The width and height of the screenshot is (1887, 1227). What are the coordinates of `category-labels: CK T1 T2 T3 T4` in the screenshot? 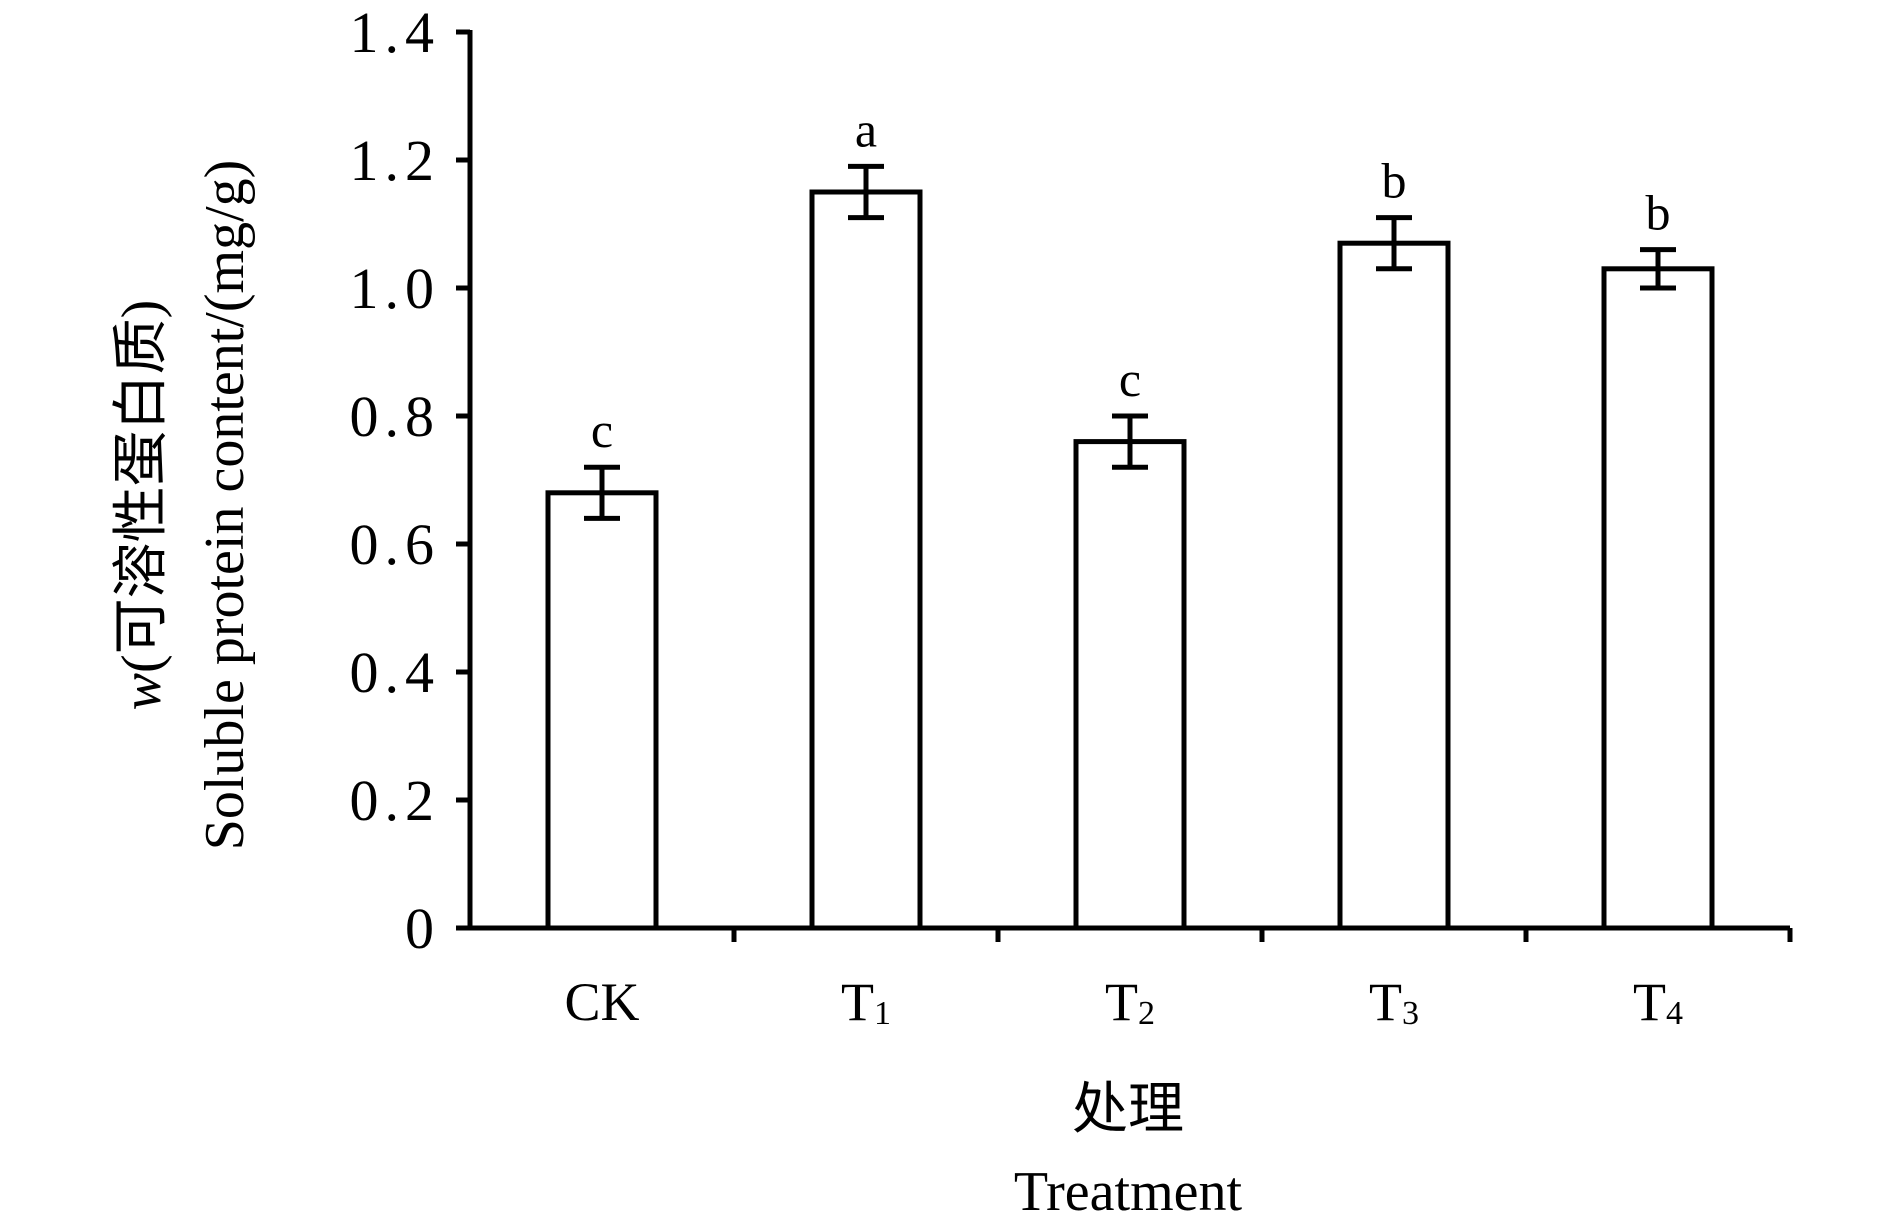 It's located at (1123, 1002).